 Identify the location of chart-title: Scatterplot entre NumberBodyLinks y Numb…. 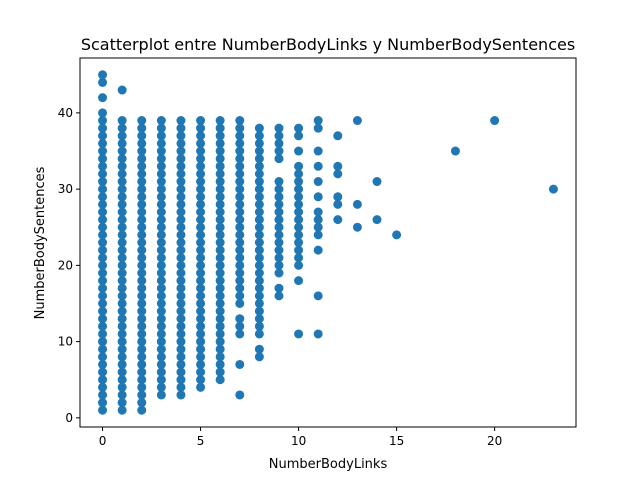
(328, 44).